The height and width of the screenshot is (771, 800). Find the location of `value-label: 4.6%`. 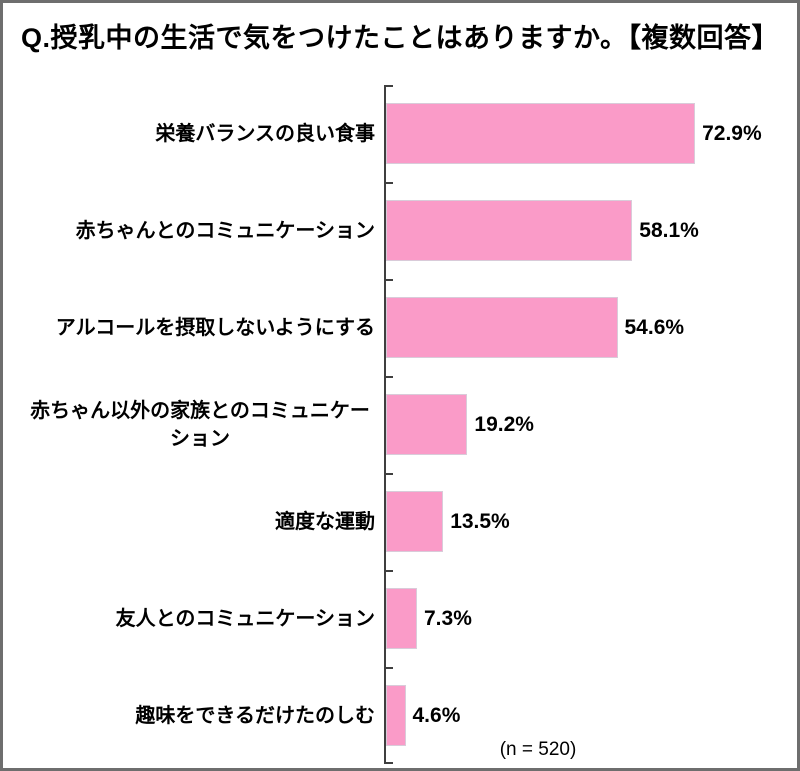

value-label: 4.6% is located at coordinates (436, 715).